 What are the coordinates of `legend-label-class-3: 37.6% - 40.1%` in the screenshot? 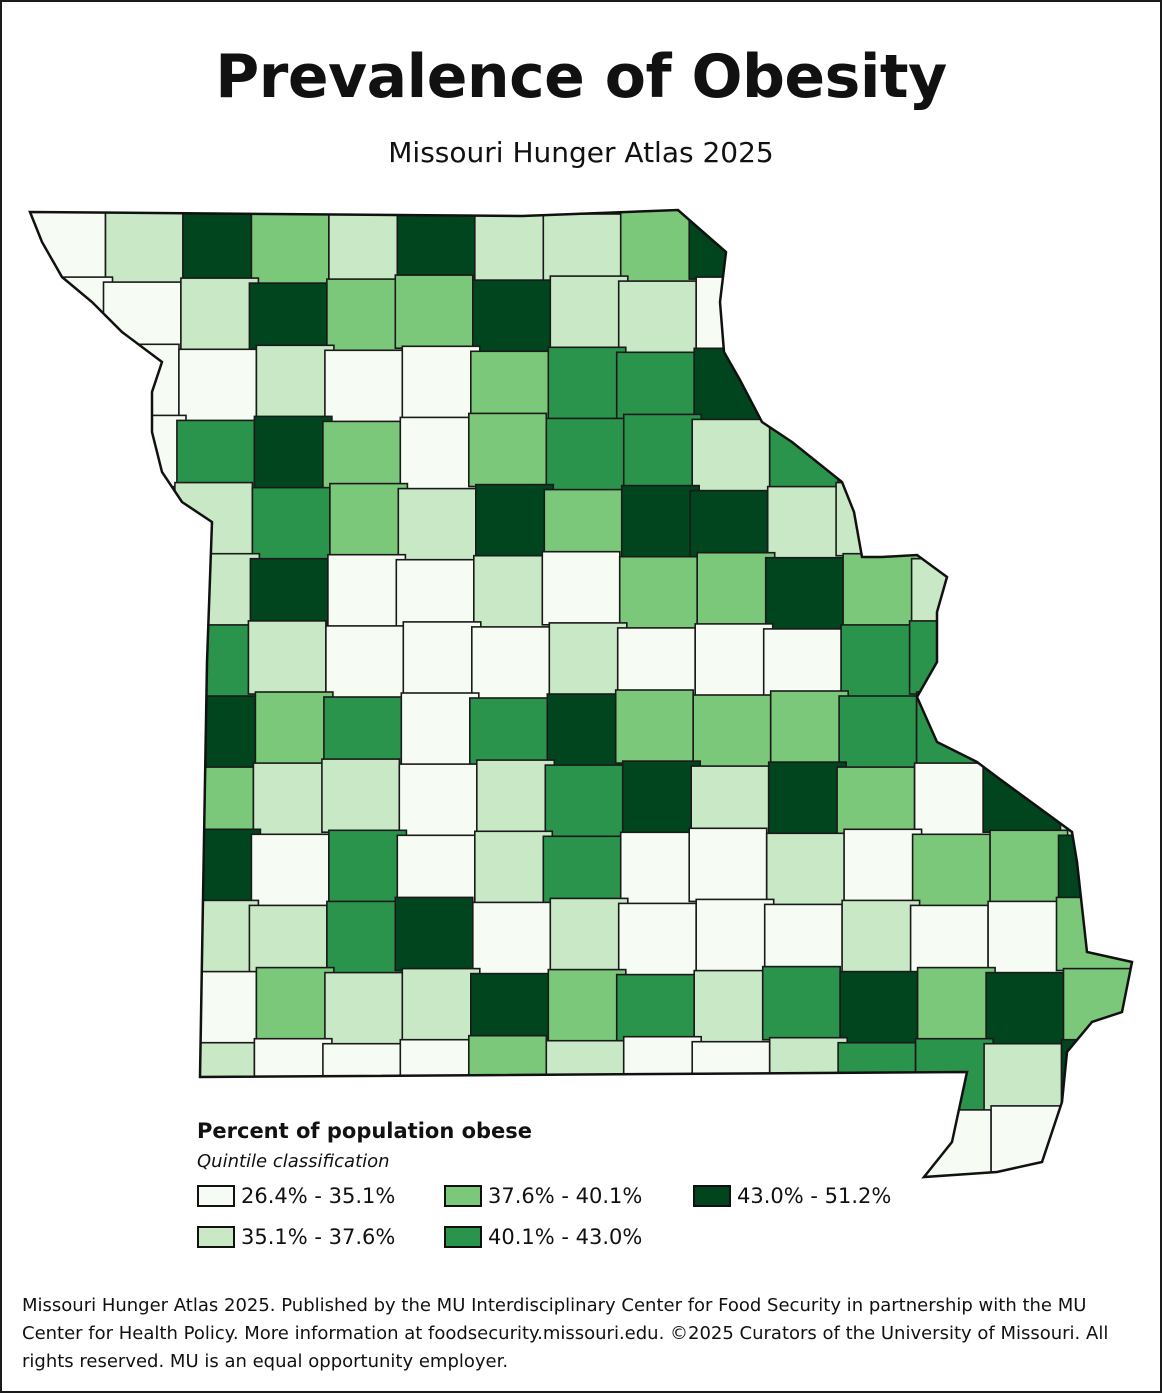 It's located at (565, 1196).